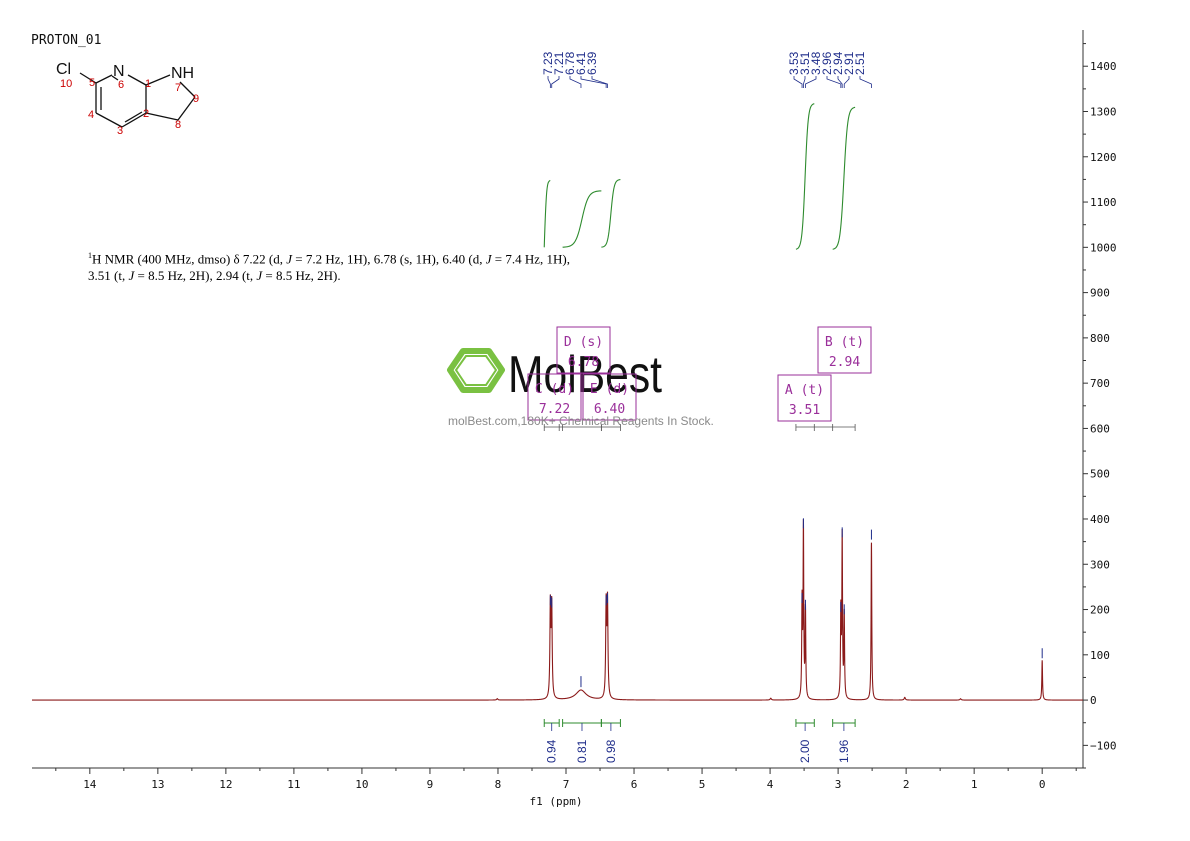  I want to click on x-tick-label: 1, so click(974, 784).